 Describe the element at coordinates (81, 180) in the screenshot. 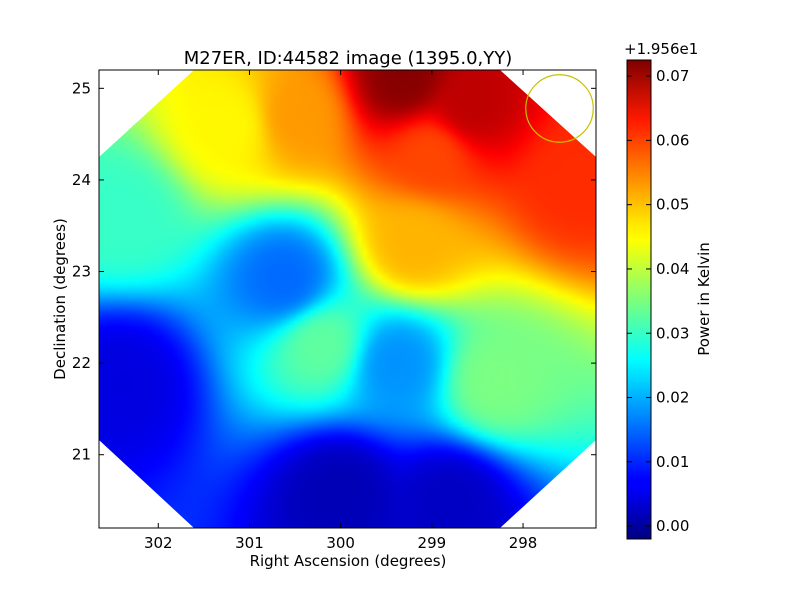

I see `y-tick-label: 24` at that location.